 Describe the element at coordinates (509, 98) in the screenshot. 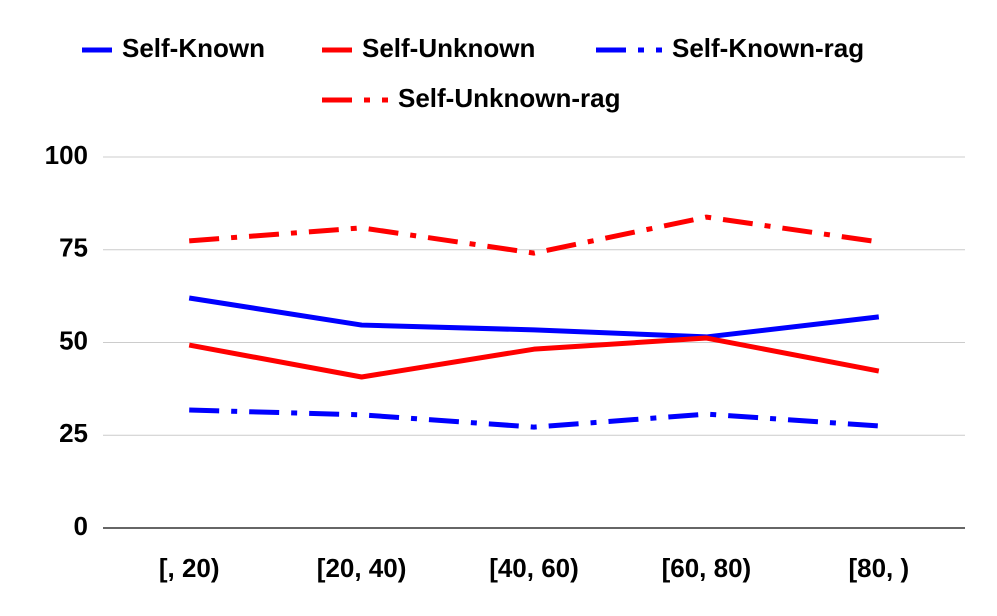

I see `legend-label: Self-Unknown-rag` at that location.